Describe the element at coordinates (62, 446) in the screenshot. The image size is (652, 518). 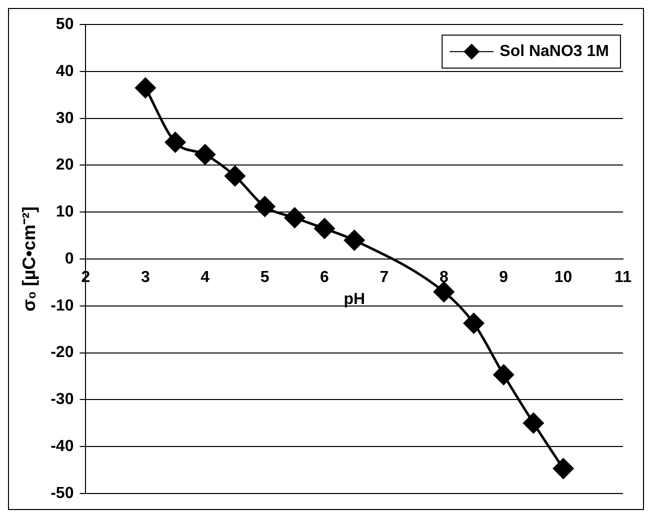
I see `y-tick-label: -40` at that location.